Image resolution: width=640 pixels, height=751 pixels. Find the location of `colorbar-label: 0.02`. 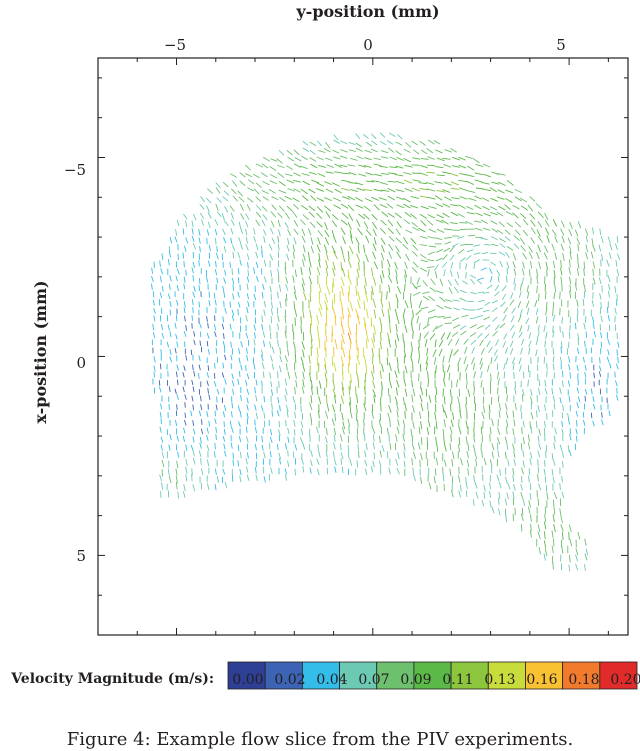

colorbar-label: 0.02 is located at coordinates (289, 680).